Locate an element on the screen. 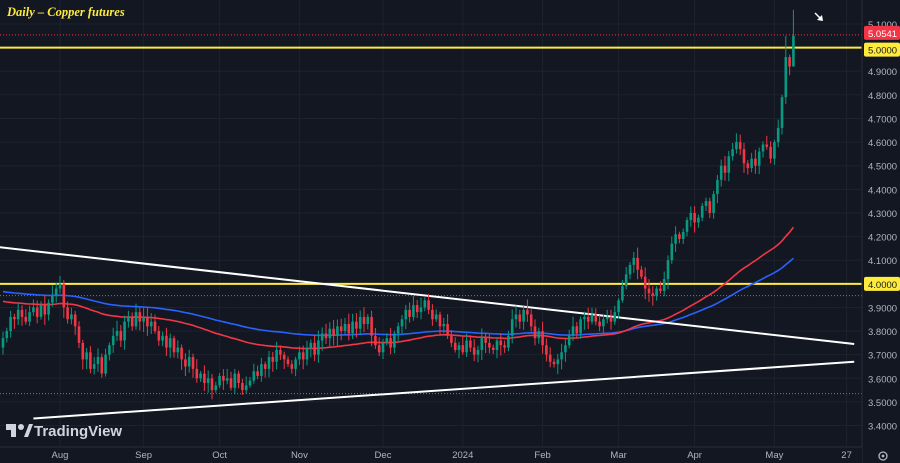 This screenshot has width=900, height=463. price-tick-label: 3.4000 is located at coordinates (882, 427).